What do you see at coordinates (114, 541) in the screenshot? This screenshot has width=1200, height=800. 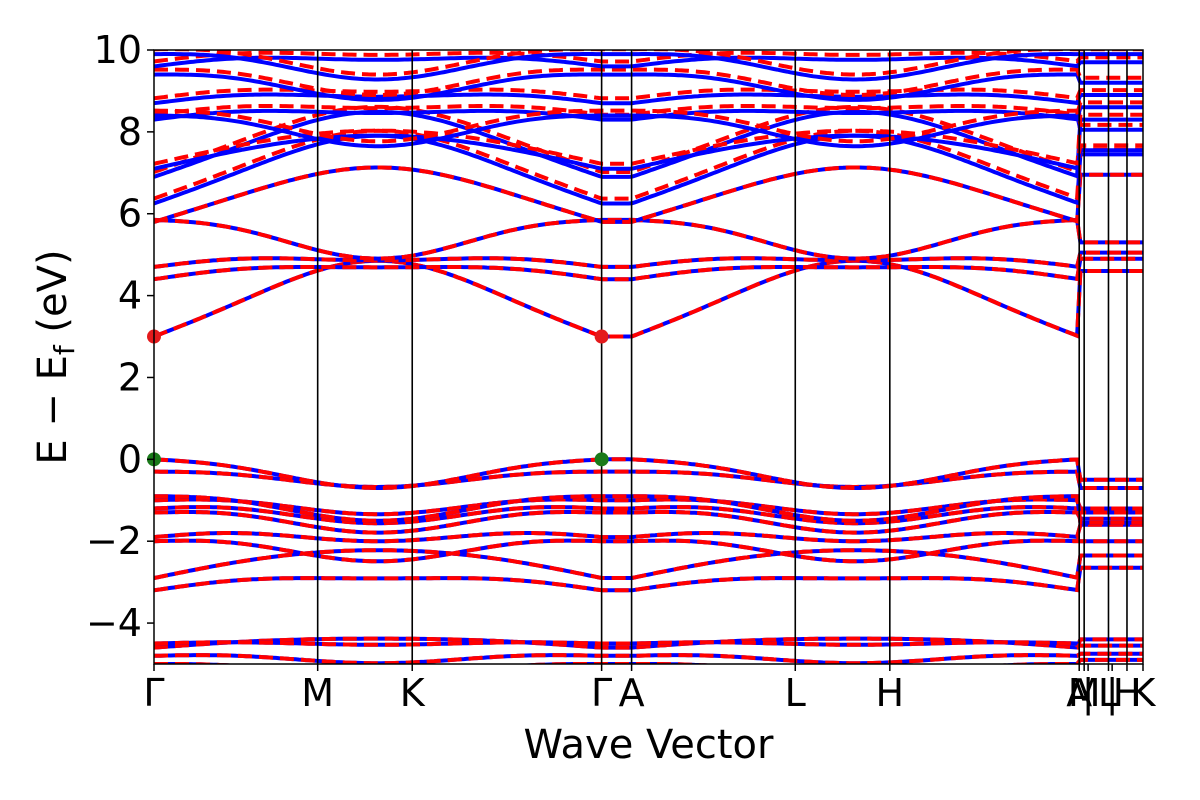 I see `y-tick-label-1: −2` at bounding box center [114, 541].